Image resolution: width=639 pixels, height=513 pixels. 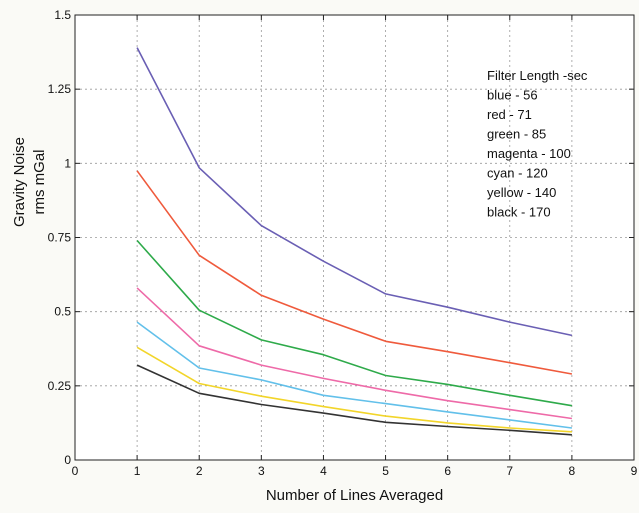 I want to click on legend-line: yellow - 140, so click(x=521, y=192).